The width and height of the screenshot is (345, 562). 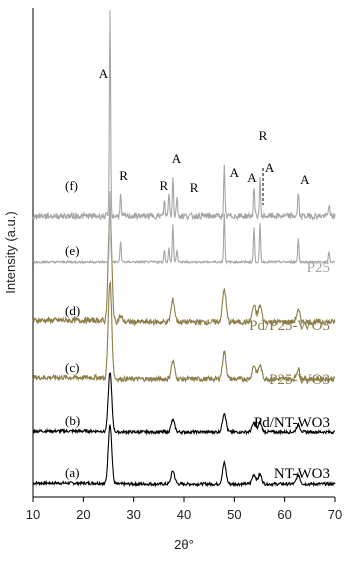 What do you see at coordinates (133, 514) in the screenshot?
I see `x-tick-label: 30` at bounding box center [133, 514].